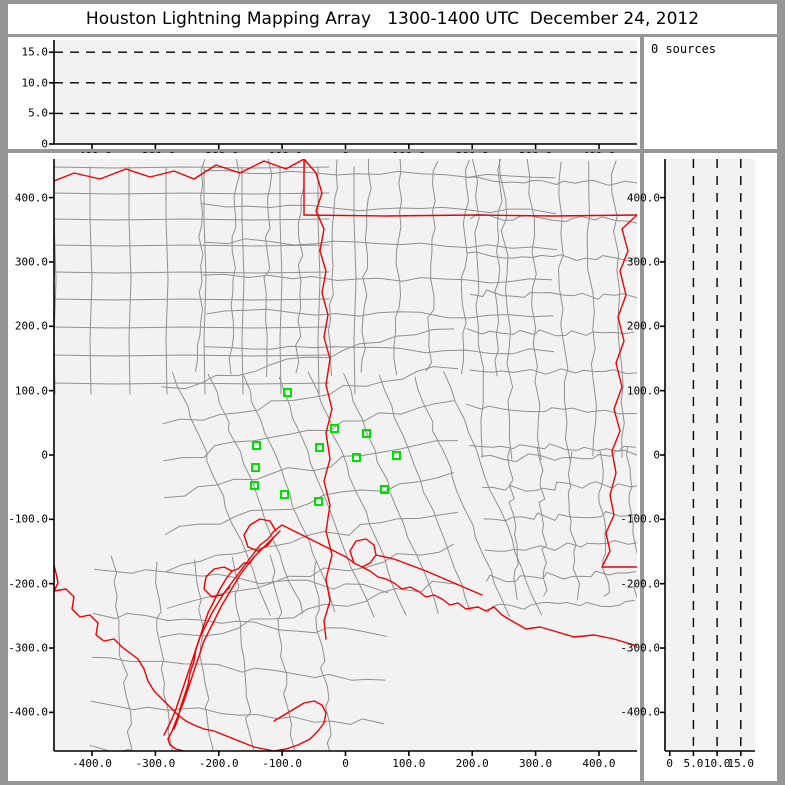 This screenshot has width=785, height=785. What do you see at coordinates (472, 763) in the screenshot?
I see `x-tick-label: 200.0` at bounding box center [472, 763].